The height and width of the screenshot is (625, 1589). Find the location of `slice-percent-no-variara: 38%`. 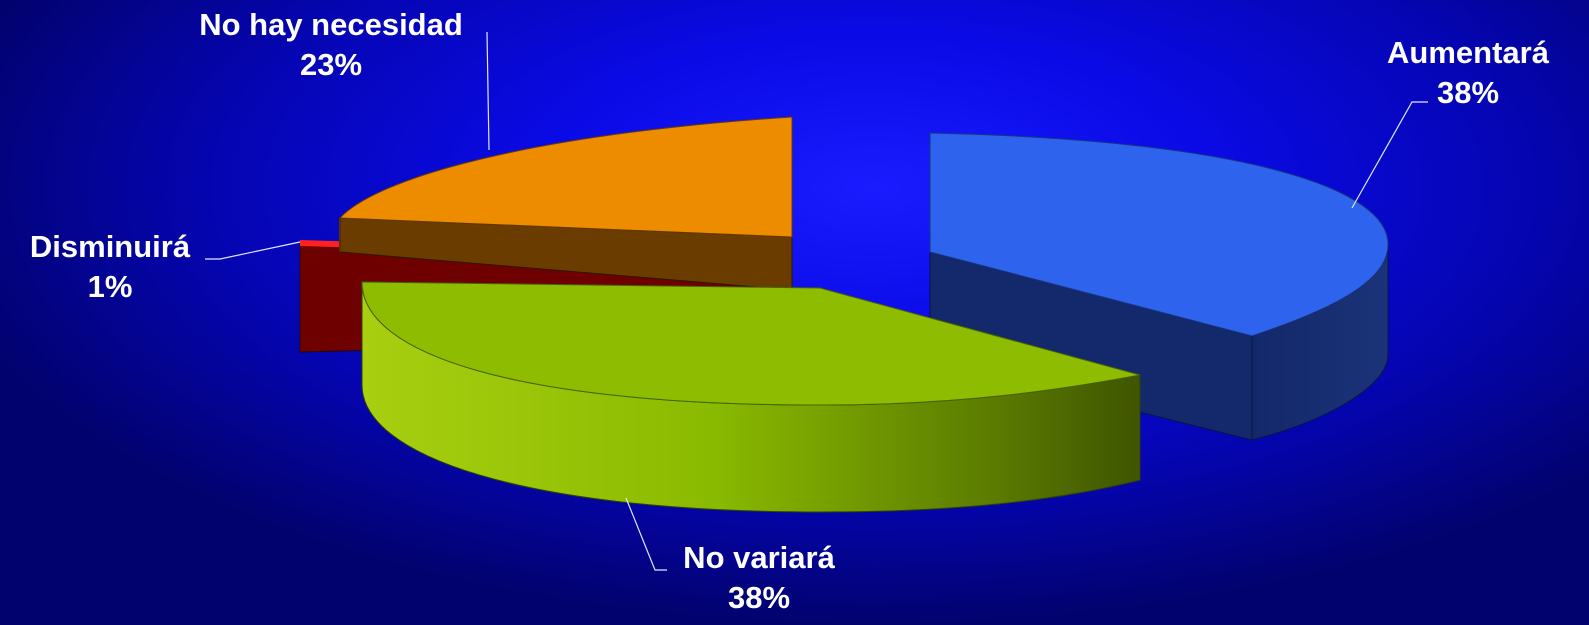

slice-percent-no-variara: 38% is located at coordinates (759, 597).